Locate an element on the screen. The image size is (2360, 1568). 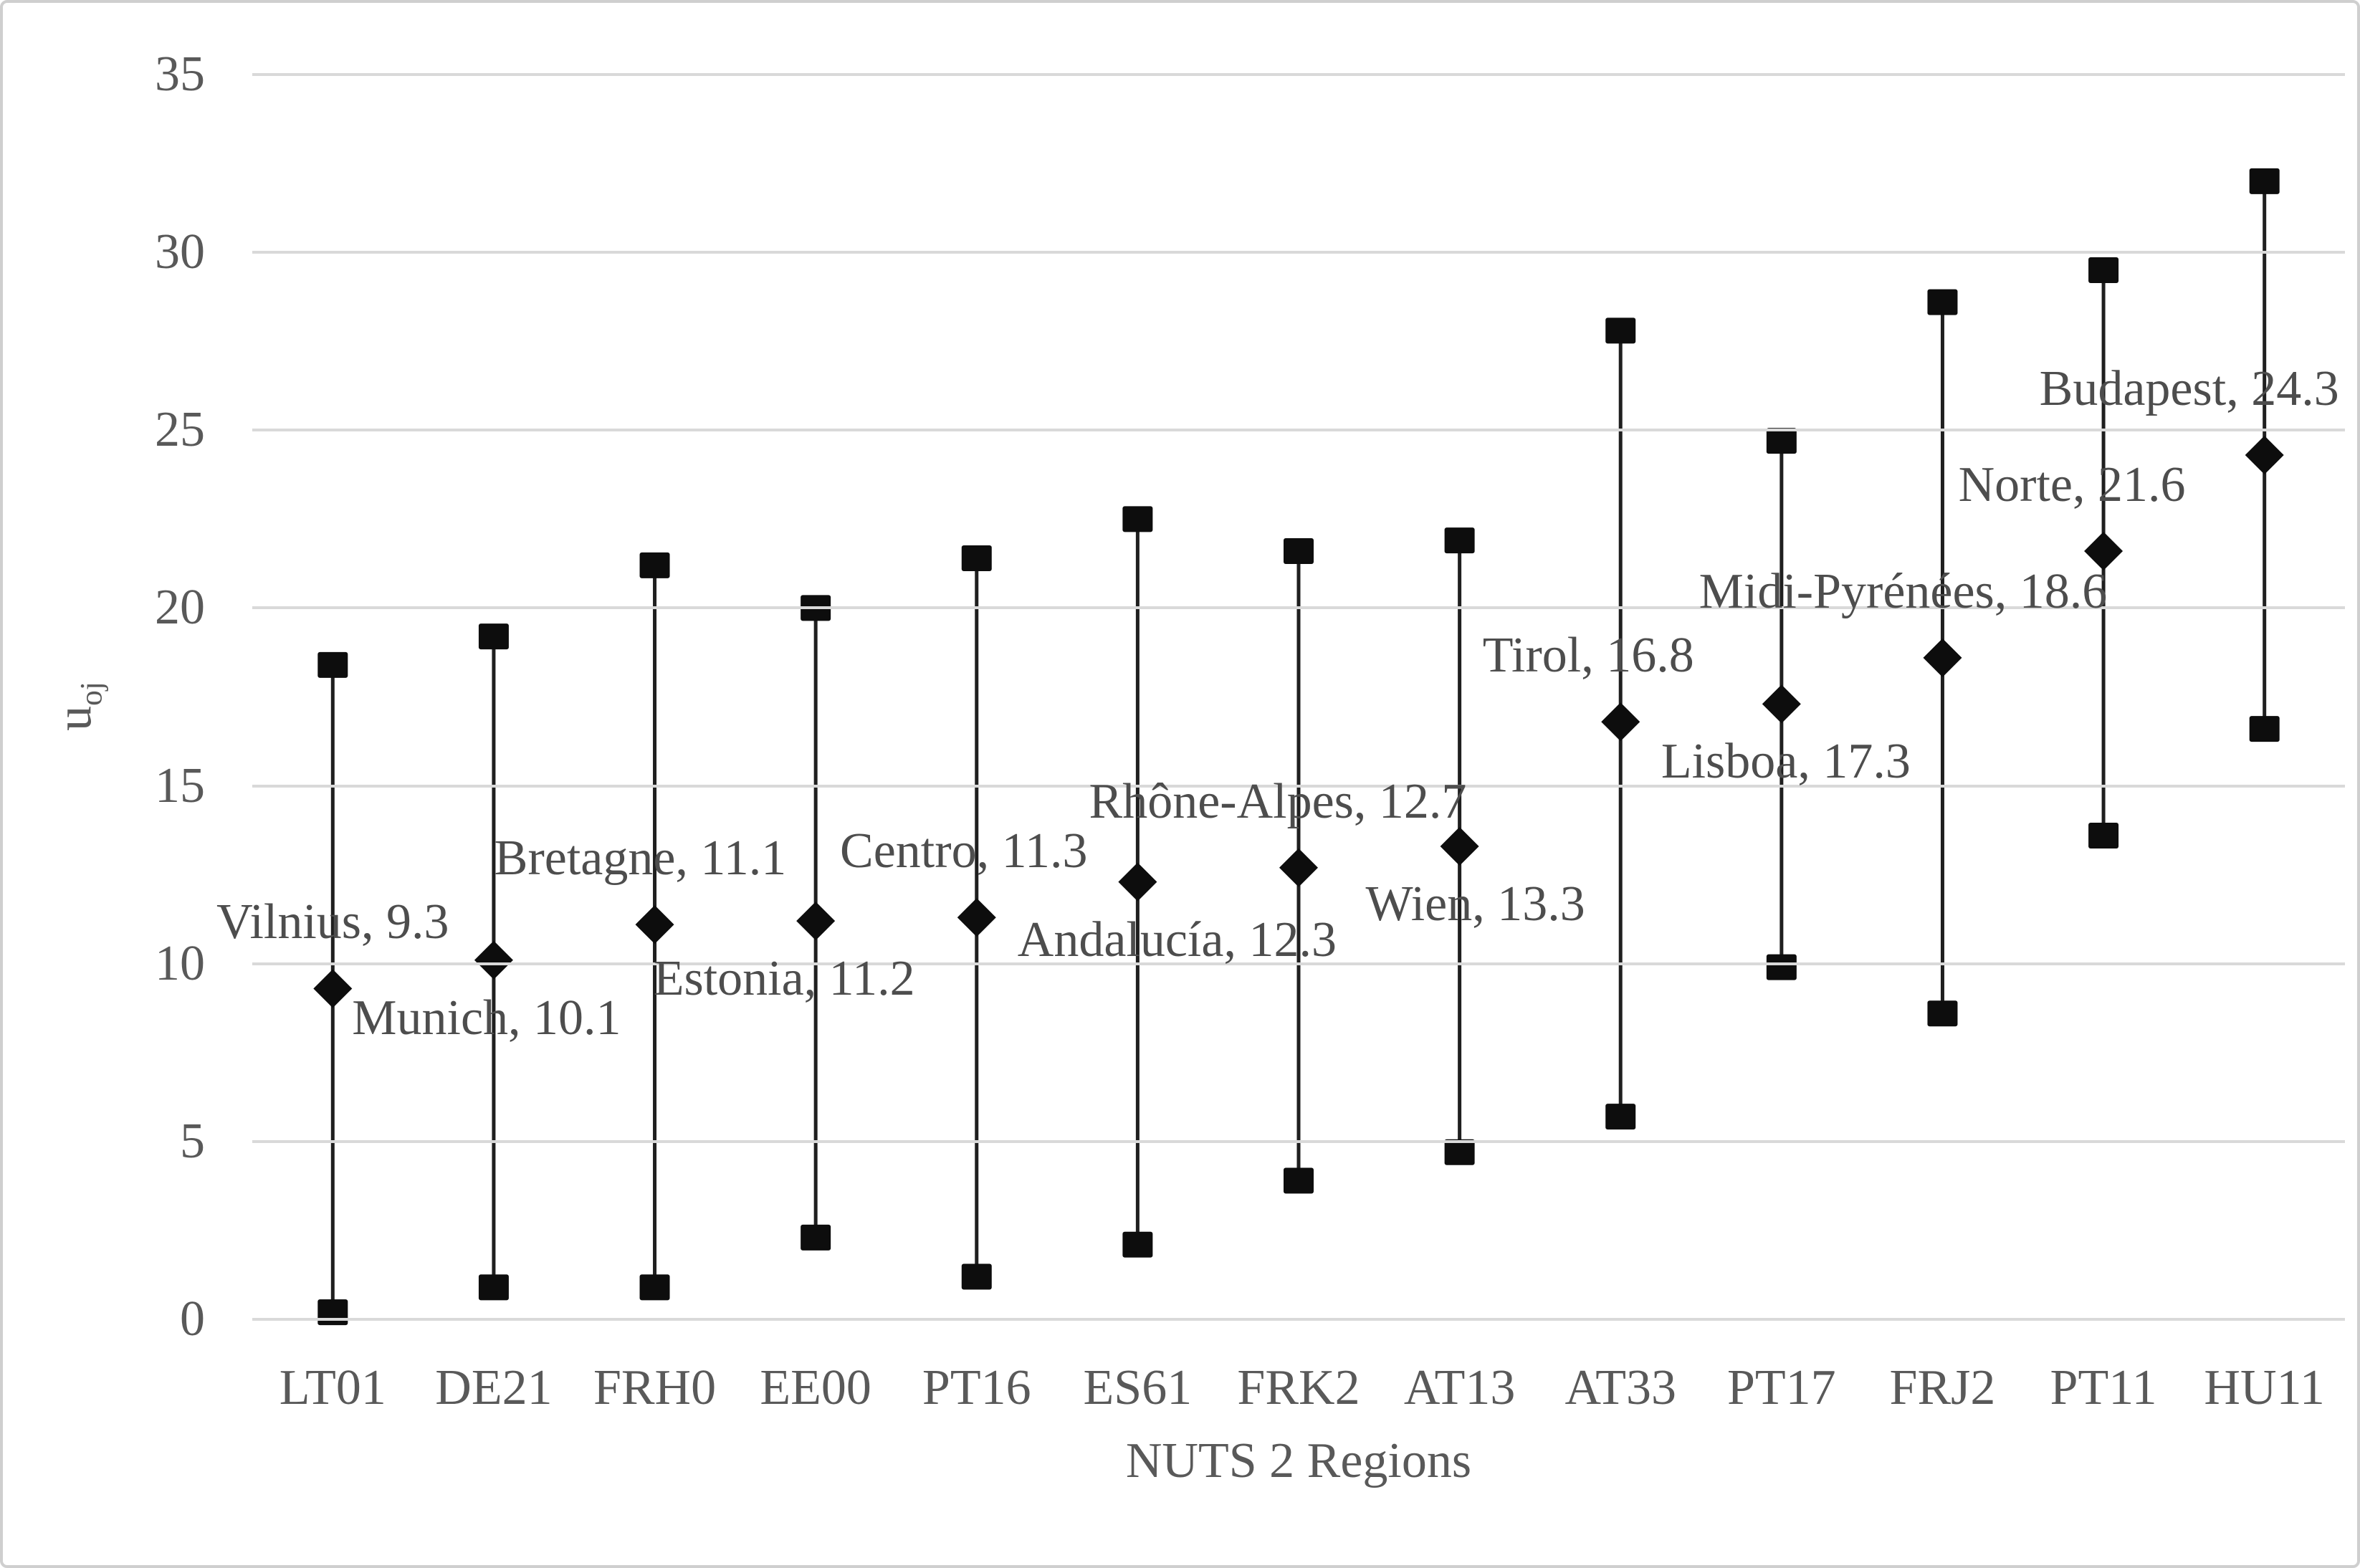
data-label: Budapest, 24.3 is located at coordinates (2189, 389).